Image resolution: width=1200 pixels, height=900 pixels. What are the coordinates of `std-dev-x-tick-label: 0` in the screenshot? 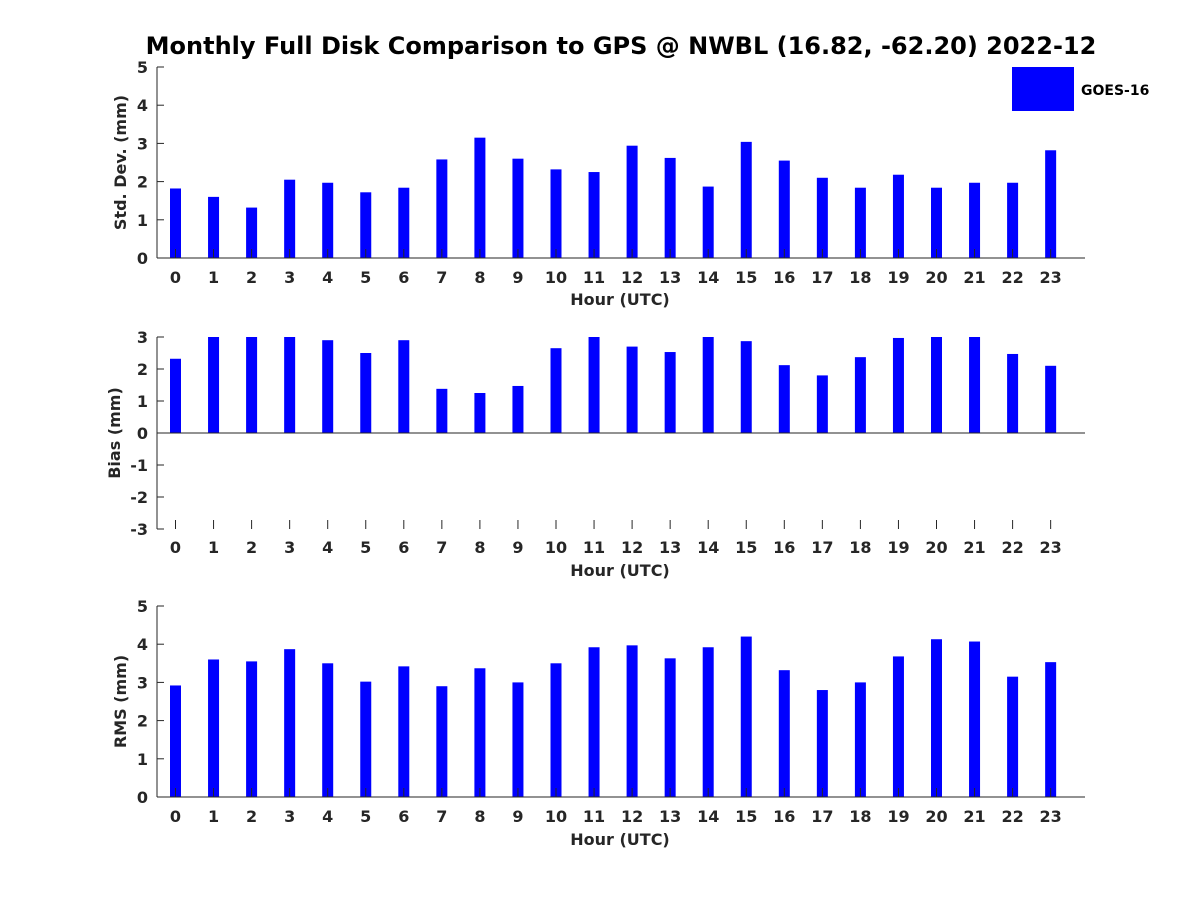 It's located at (175, 277).